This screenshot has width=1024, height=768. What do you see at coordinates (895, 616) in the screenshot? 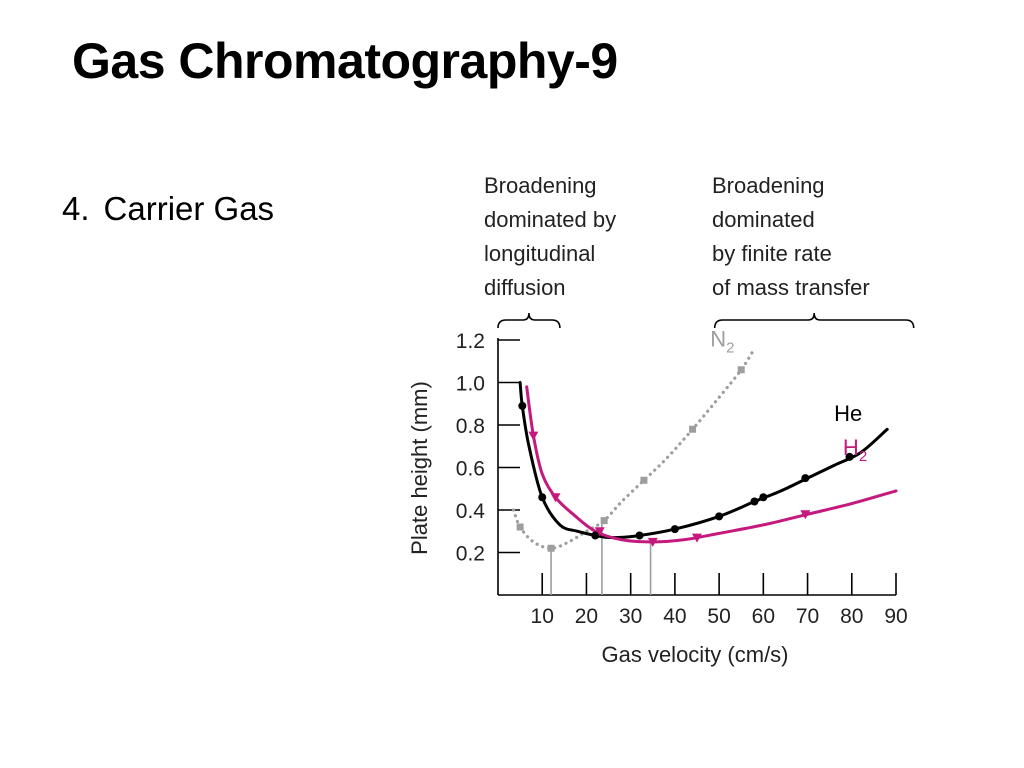
I see `x-tick-label: 90` at bounding box center [895, 616].